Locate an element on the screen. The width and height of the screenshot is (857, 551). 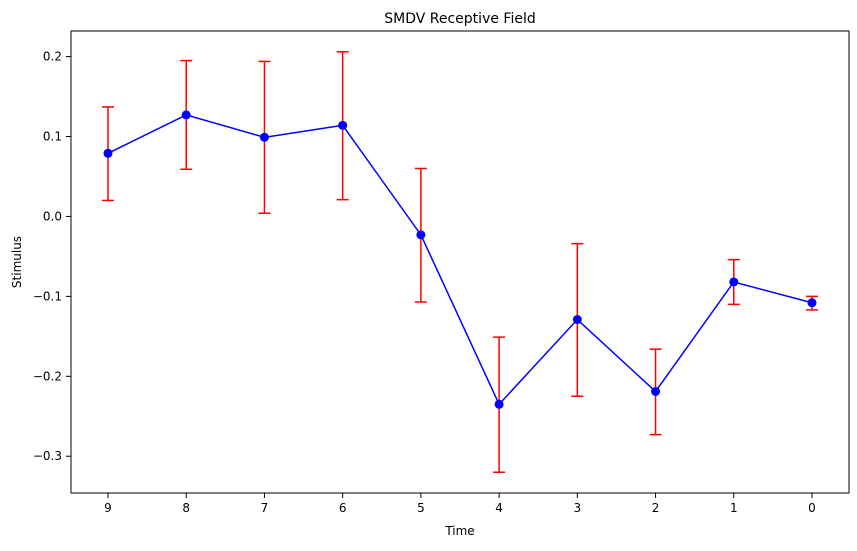
y-tick-label: 0.1 is located at coordinates (52, 137).